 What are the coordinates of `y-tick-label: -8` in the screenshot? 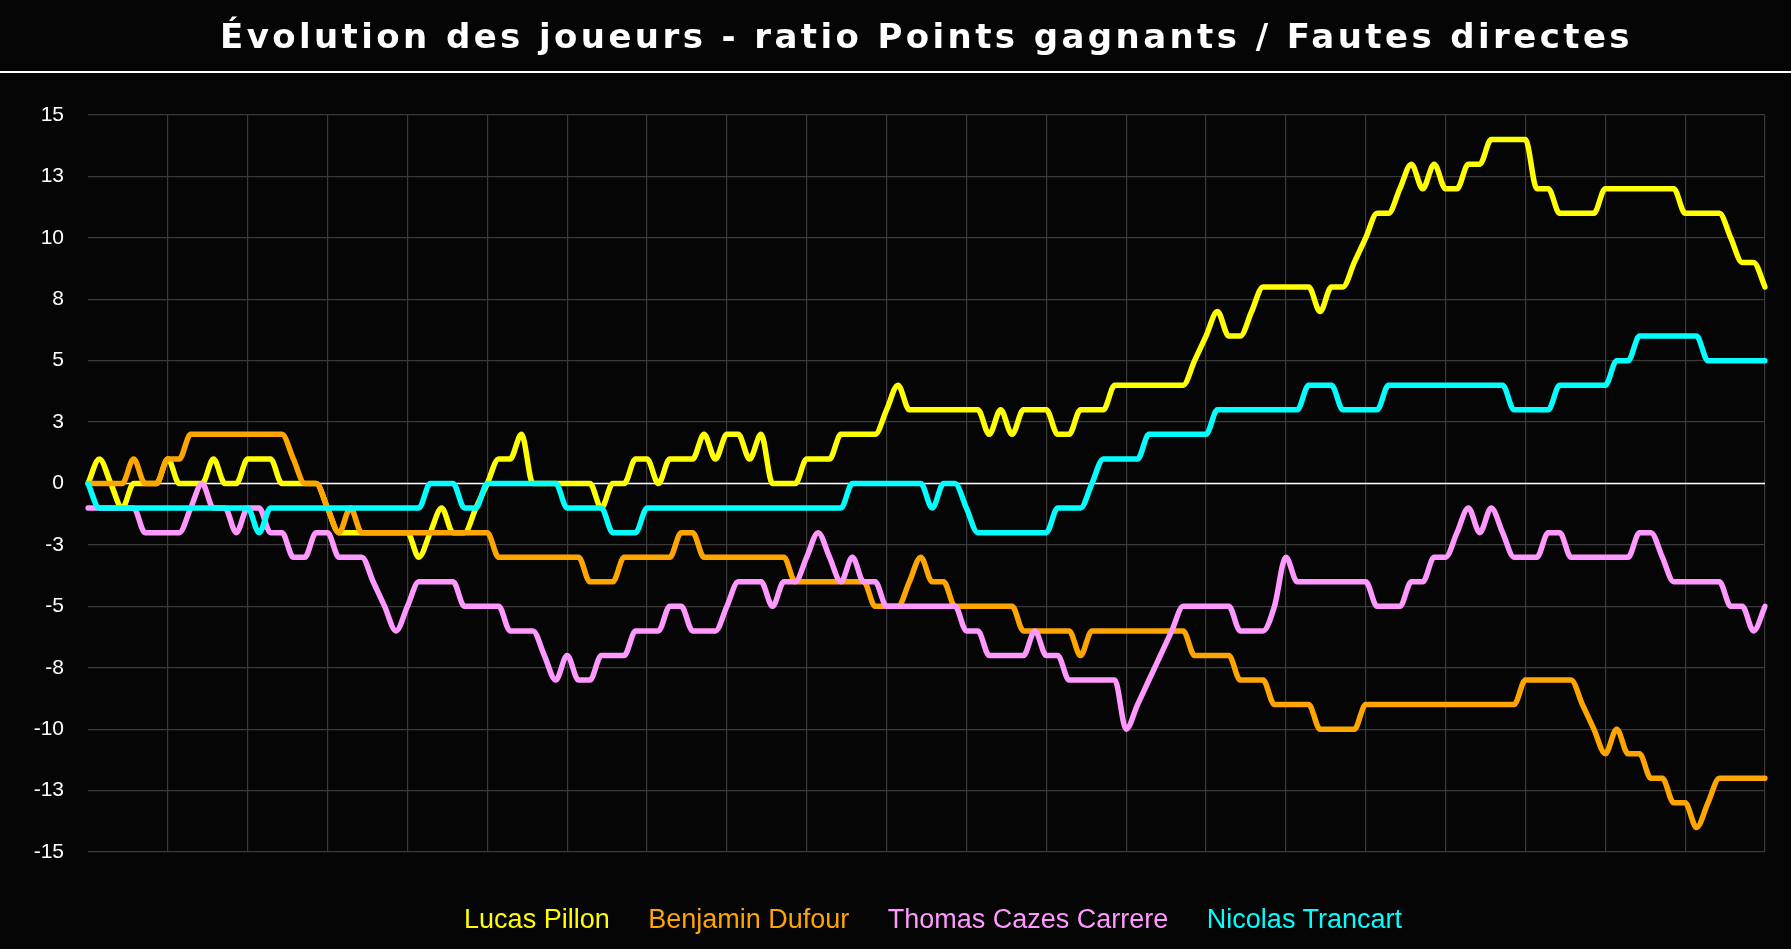 It's located at (54, 666).